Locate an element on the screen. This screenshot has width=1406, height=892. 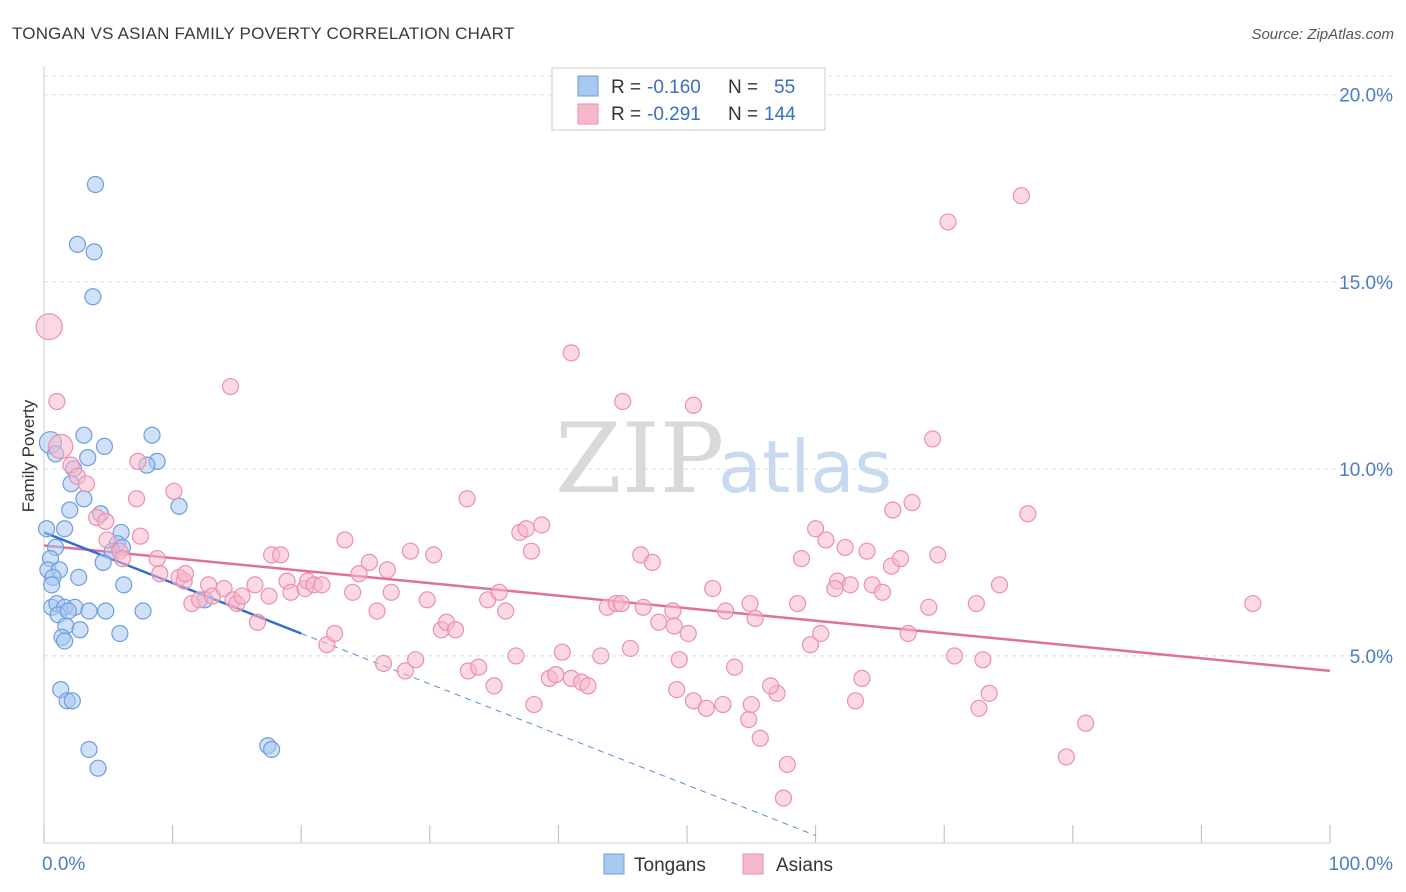
series-legend-swatch-asians is located at coordinates (753, 864).